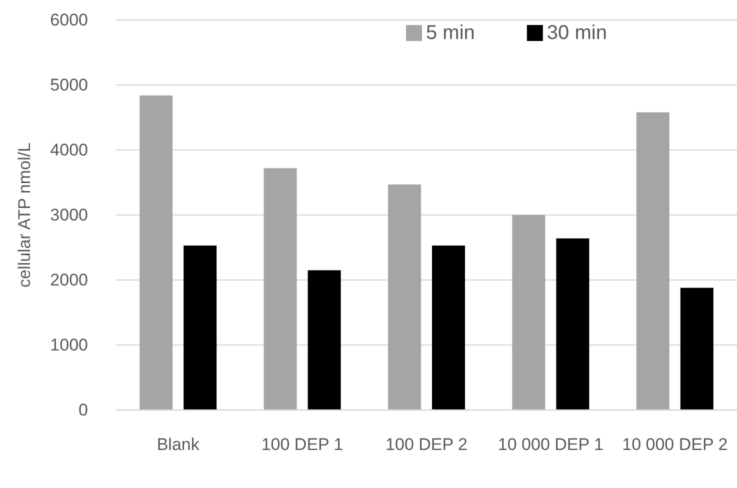 This screenshot has width=737, height=488. Describe the element at coordinates (675, 444) in the screenshot. I see `x-tick-label: 10 000 DEP 2` at that location.